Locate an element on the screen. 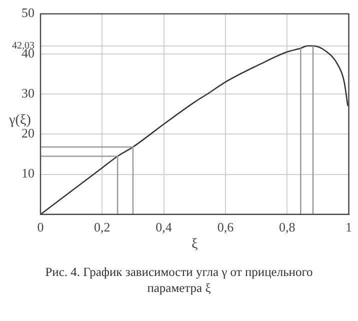 The image size is (358, 321). x-tick-label: 0,4 is located at coordinates (164, 227).